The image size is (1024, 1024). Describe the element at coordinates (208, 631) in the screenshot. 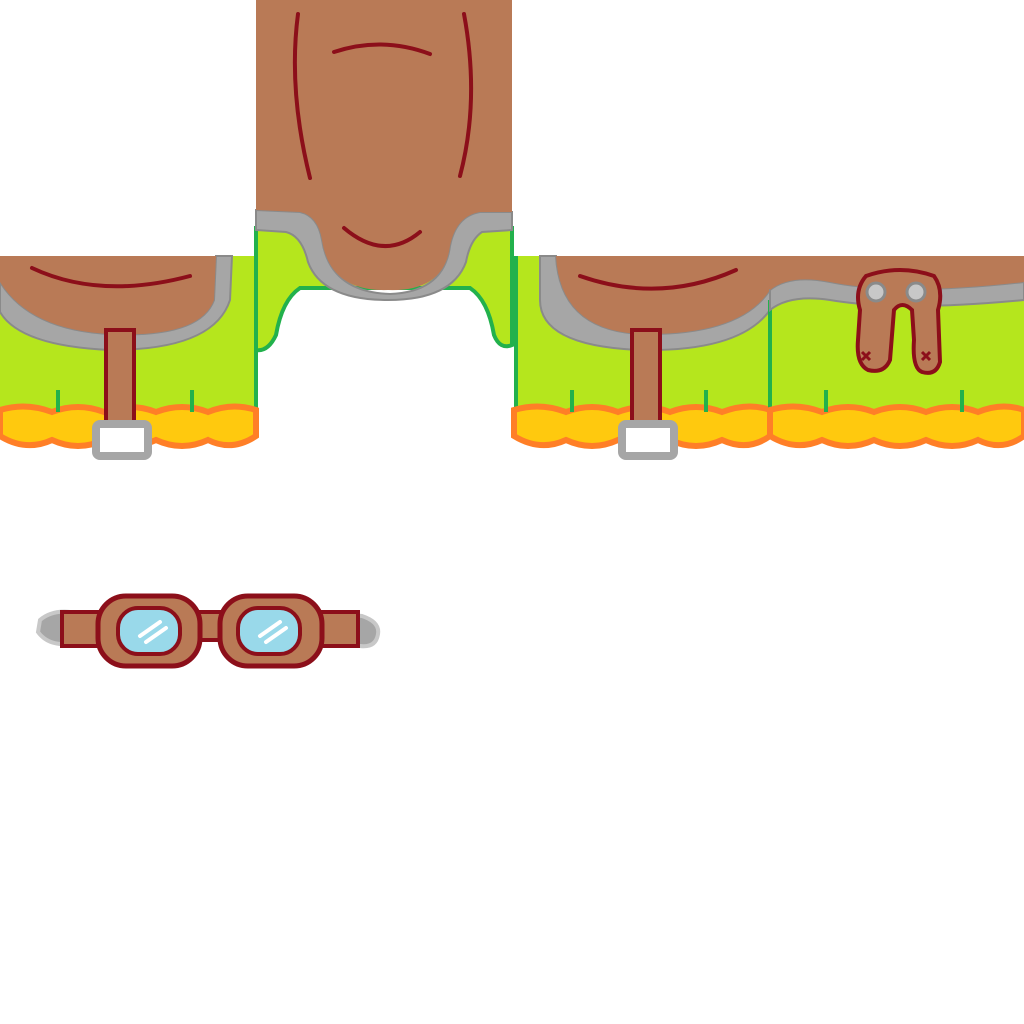

I see `goggles-icon` at that location.